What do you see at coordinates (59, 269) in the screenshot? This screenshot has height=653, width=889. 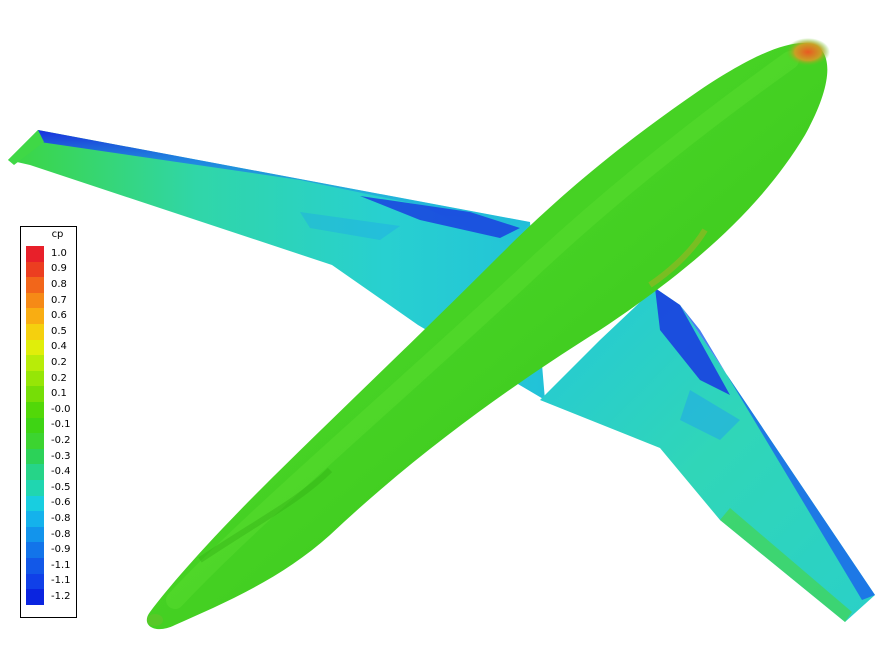 I see `legend-tick-label: 0.9` at bounding box center [59, 269].